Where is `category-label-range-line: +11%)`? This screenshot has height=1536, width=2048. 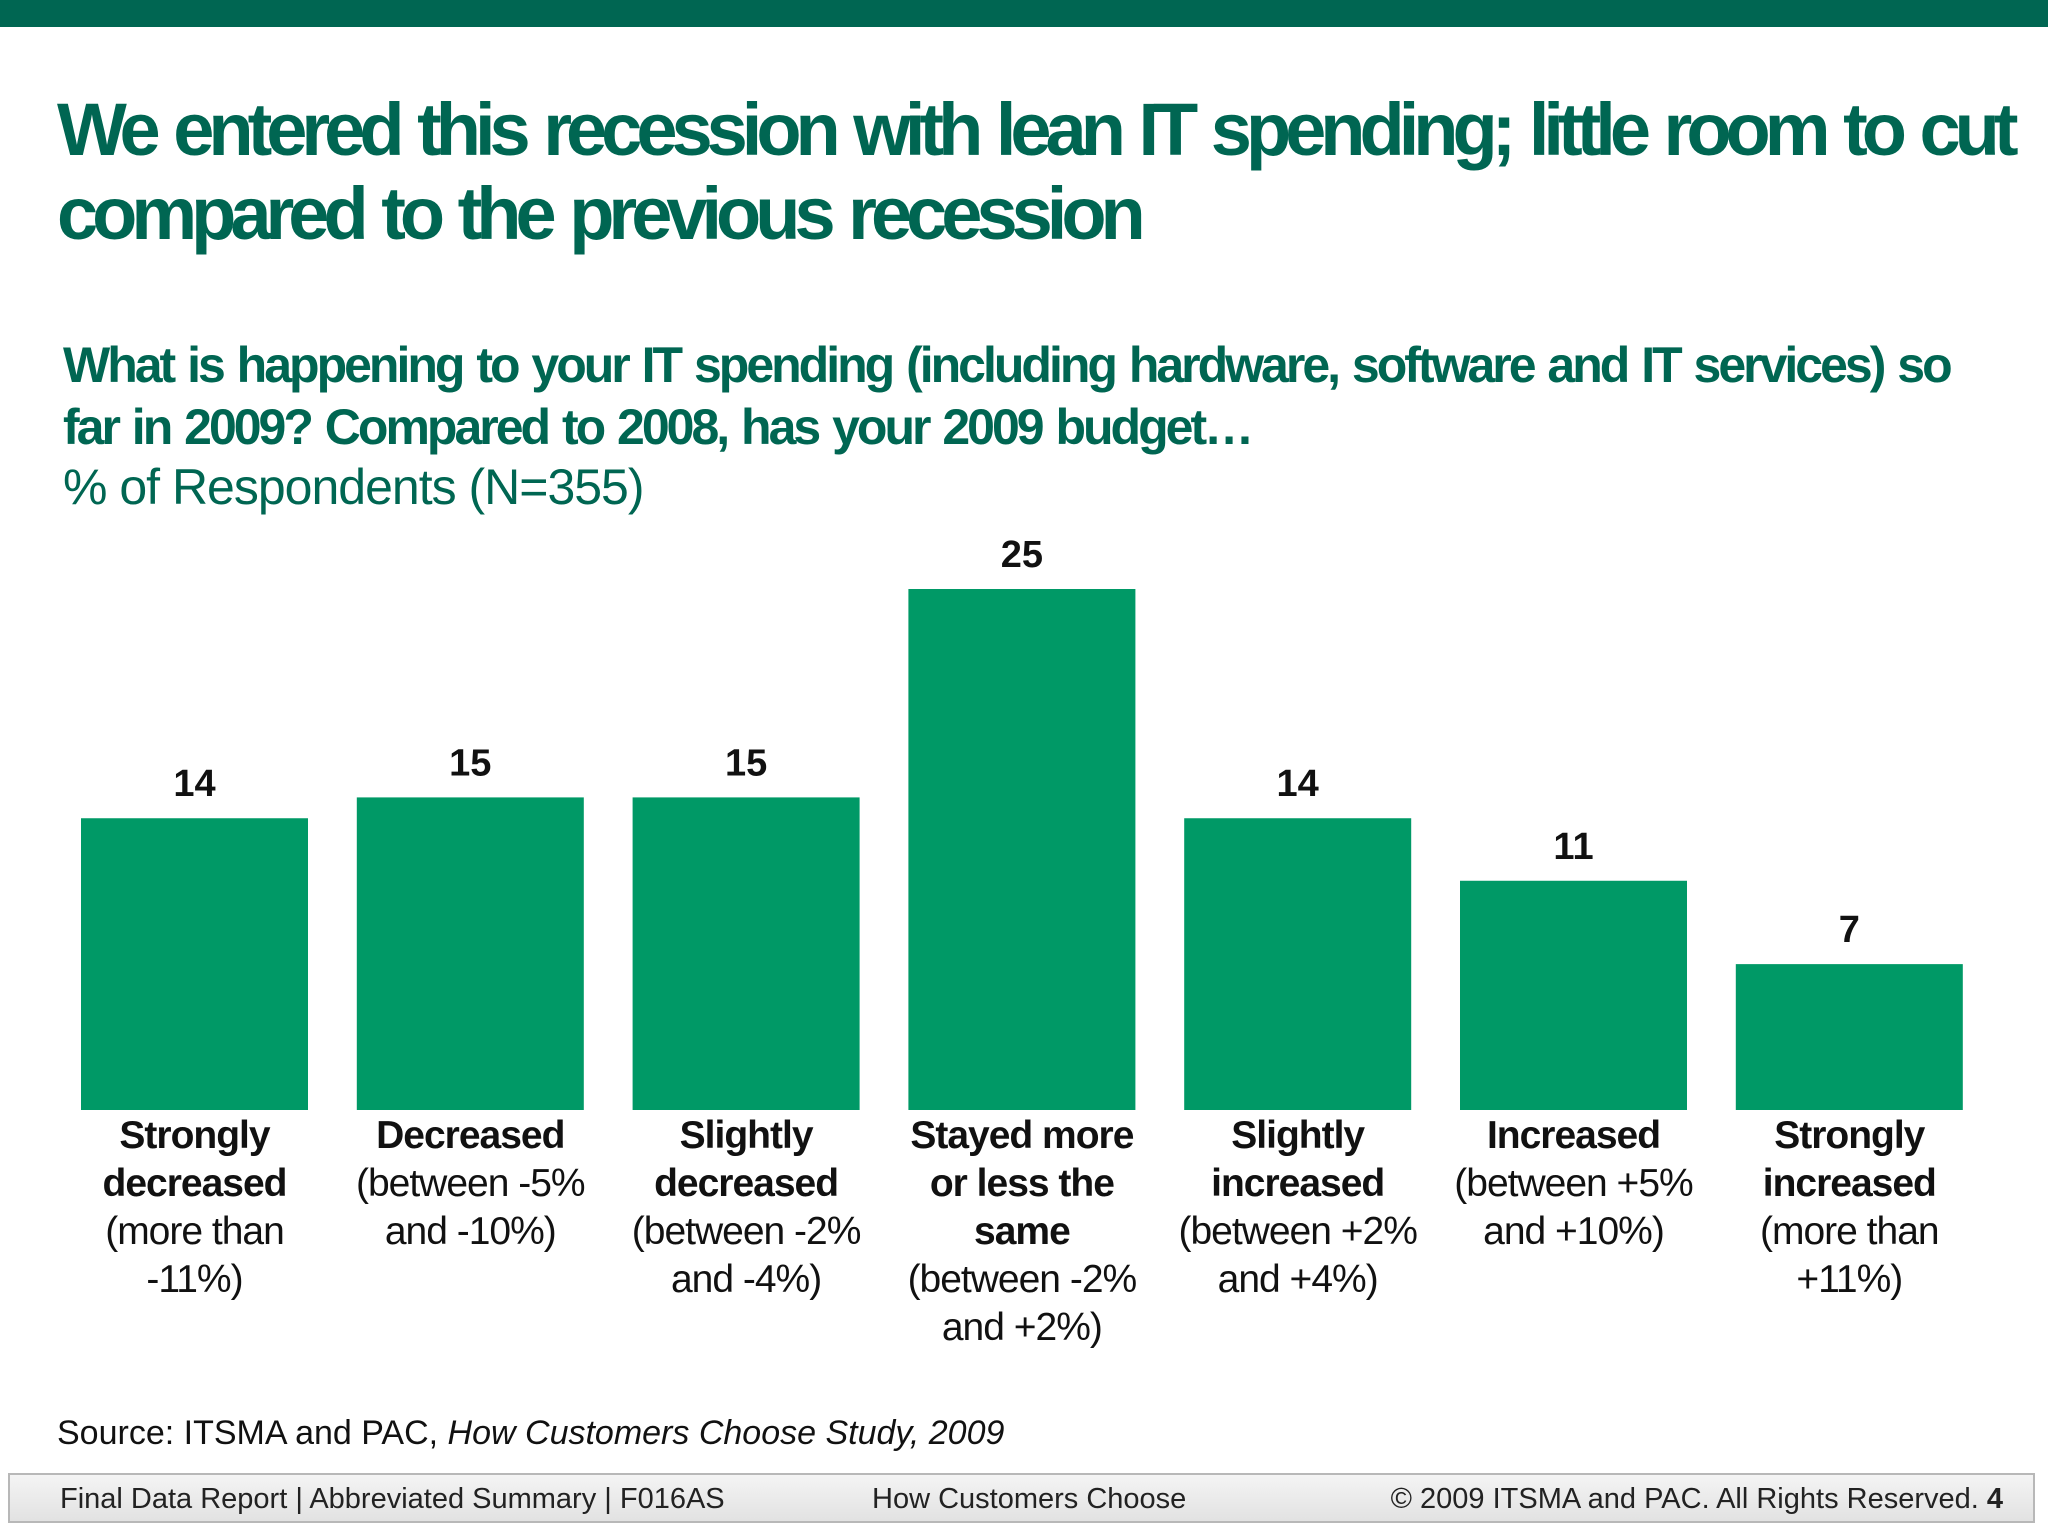 category-label-range-line: +11%) is located at coordinates (1849, 1279).